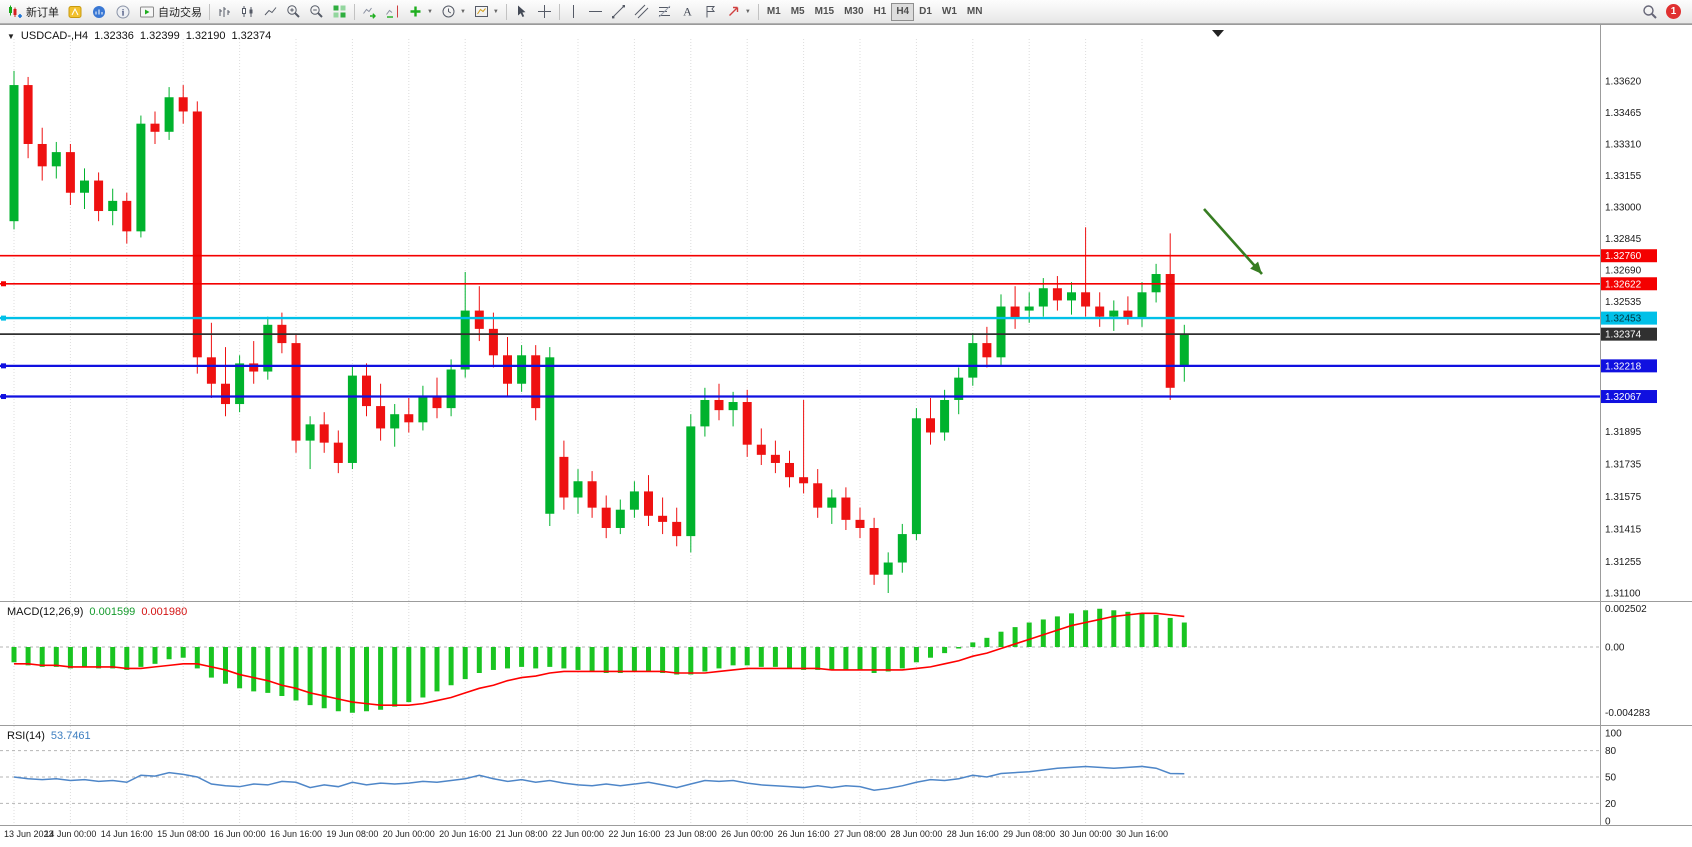 The width and height of the screenshot is (1692, 847). Describe the element at coordinates (1256, 268) in the screenshot. I see `annotation-arrowhead` at that location.